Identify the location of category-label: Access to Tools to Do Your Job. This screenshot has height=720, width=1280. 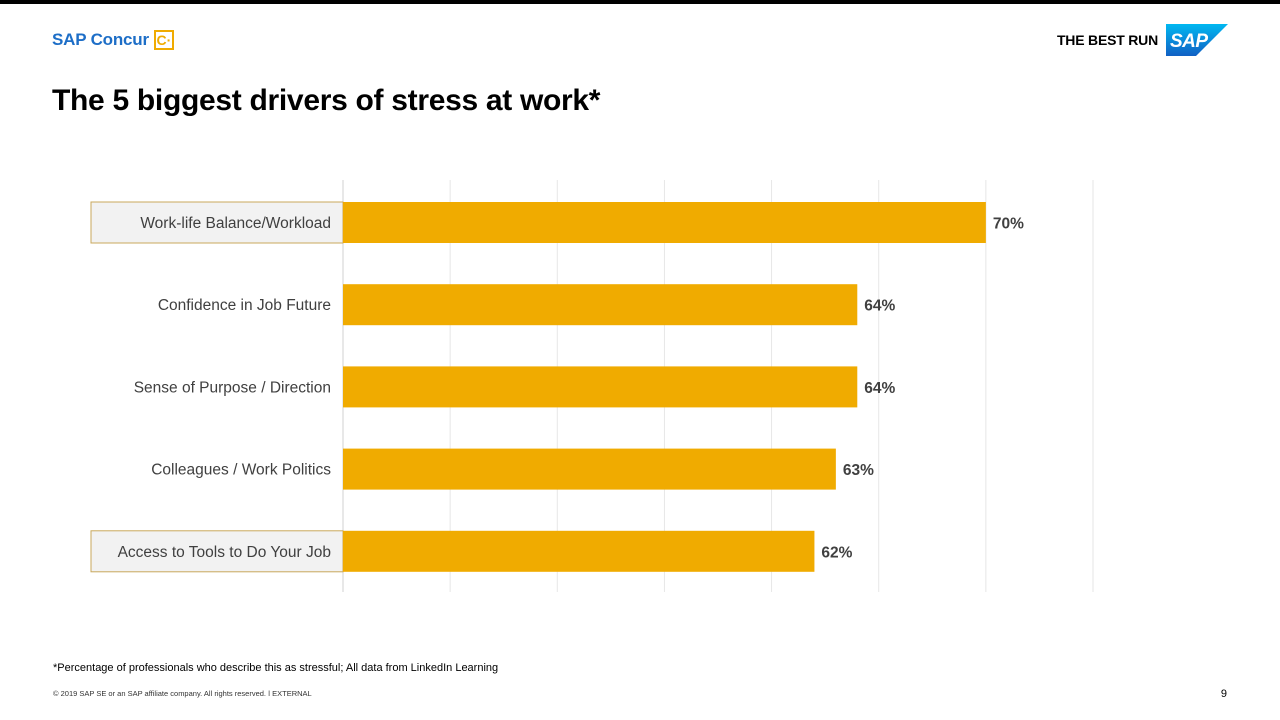
(224, 552).